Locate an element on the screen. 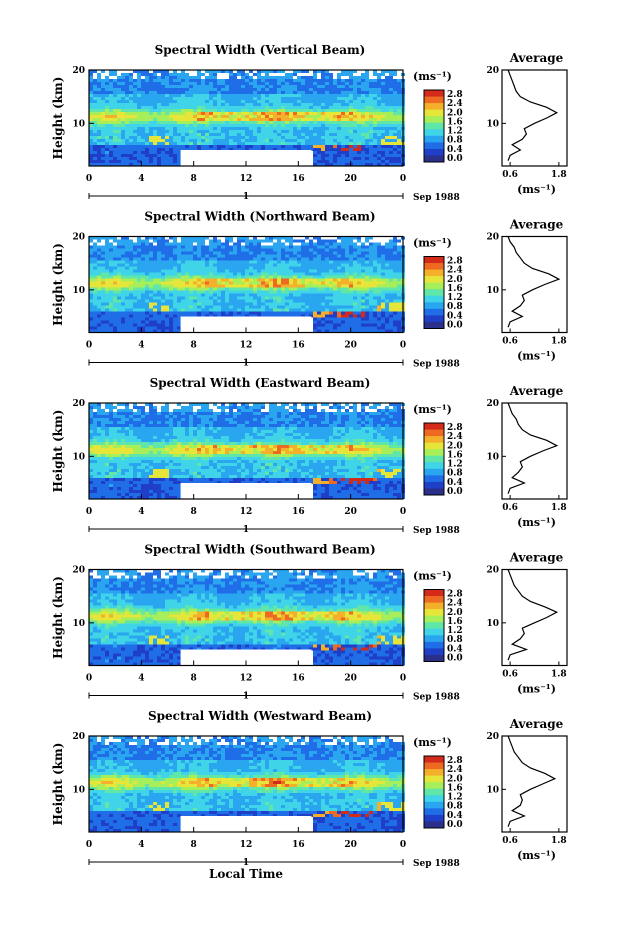 The width and height of the screenshot is (623, 929). colorbar-tick-label: 0.8 is located at coordinates (455, 807).